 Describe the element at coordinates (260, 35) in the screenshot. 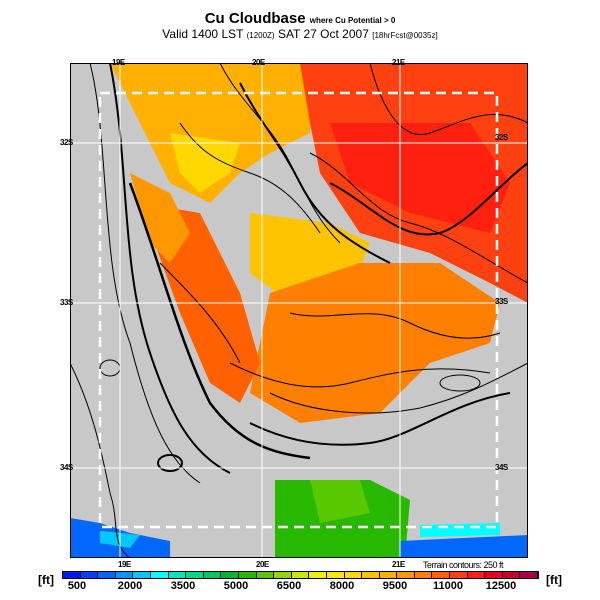

I see `utc-time: (1200Z)` at that location.